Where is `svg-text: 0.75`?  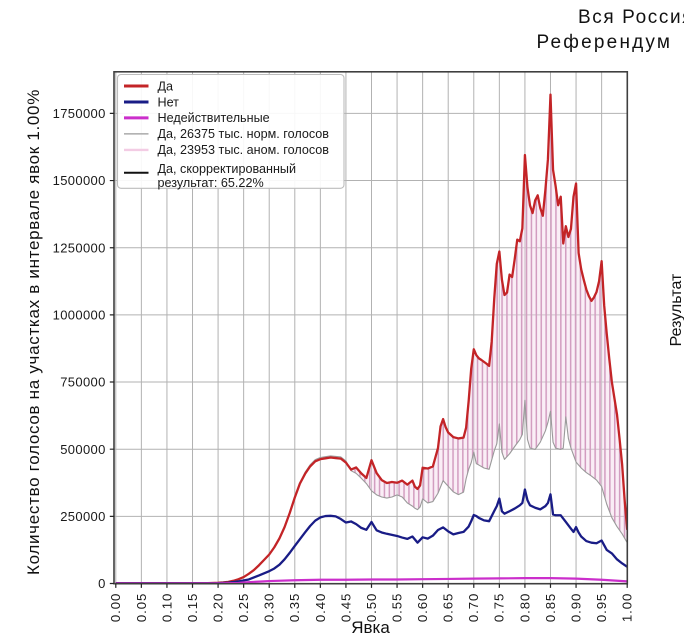 svg-text: 0.75 is located at coordinates (499, 607).